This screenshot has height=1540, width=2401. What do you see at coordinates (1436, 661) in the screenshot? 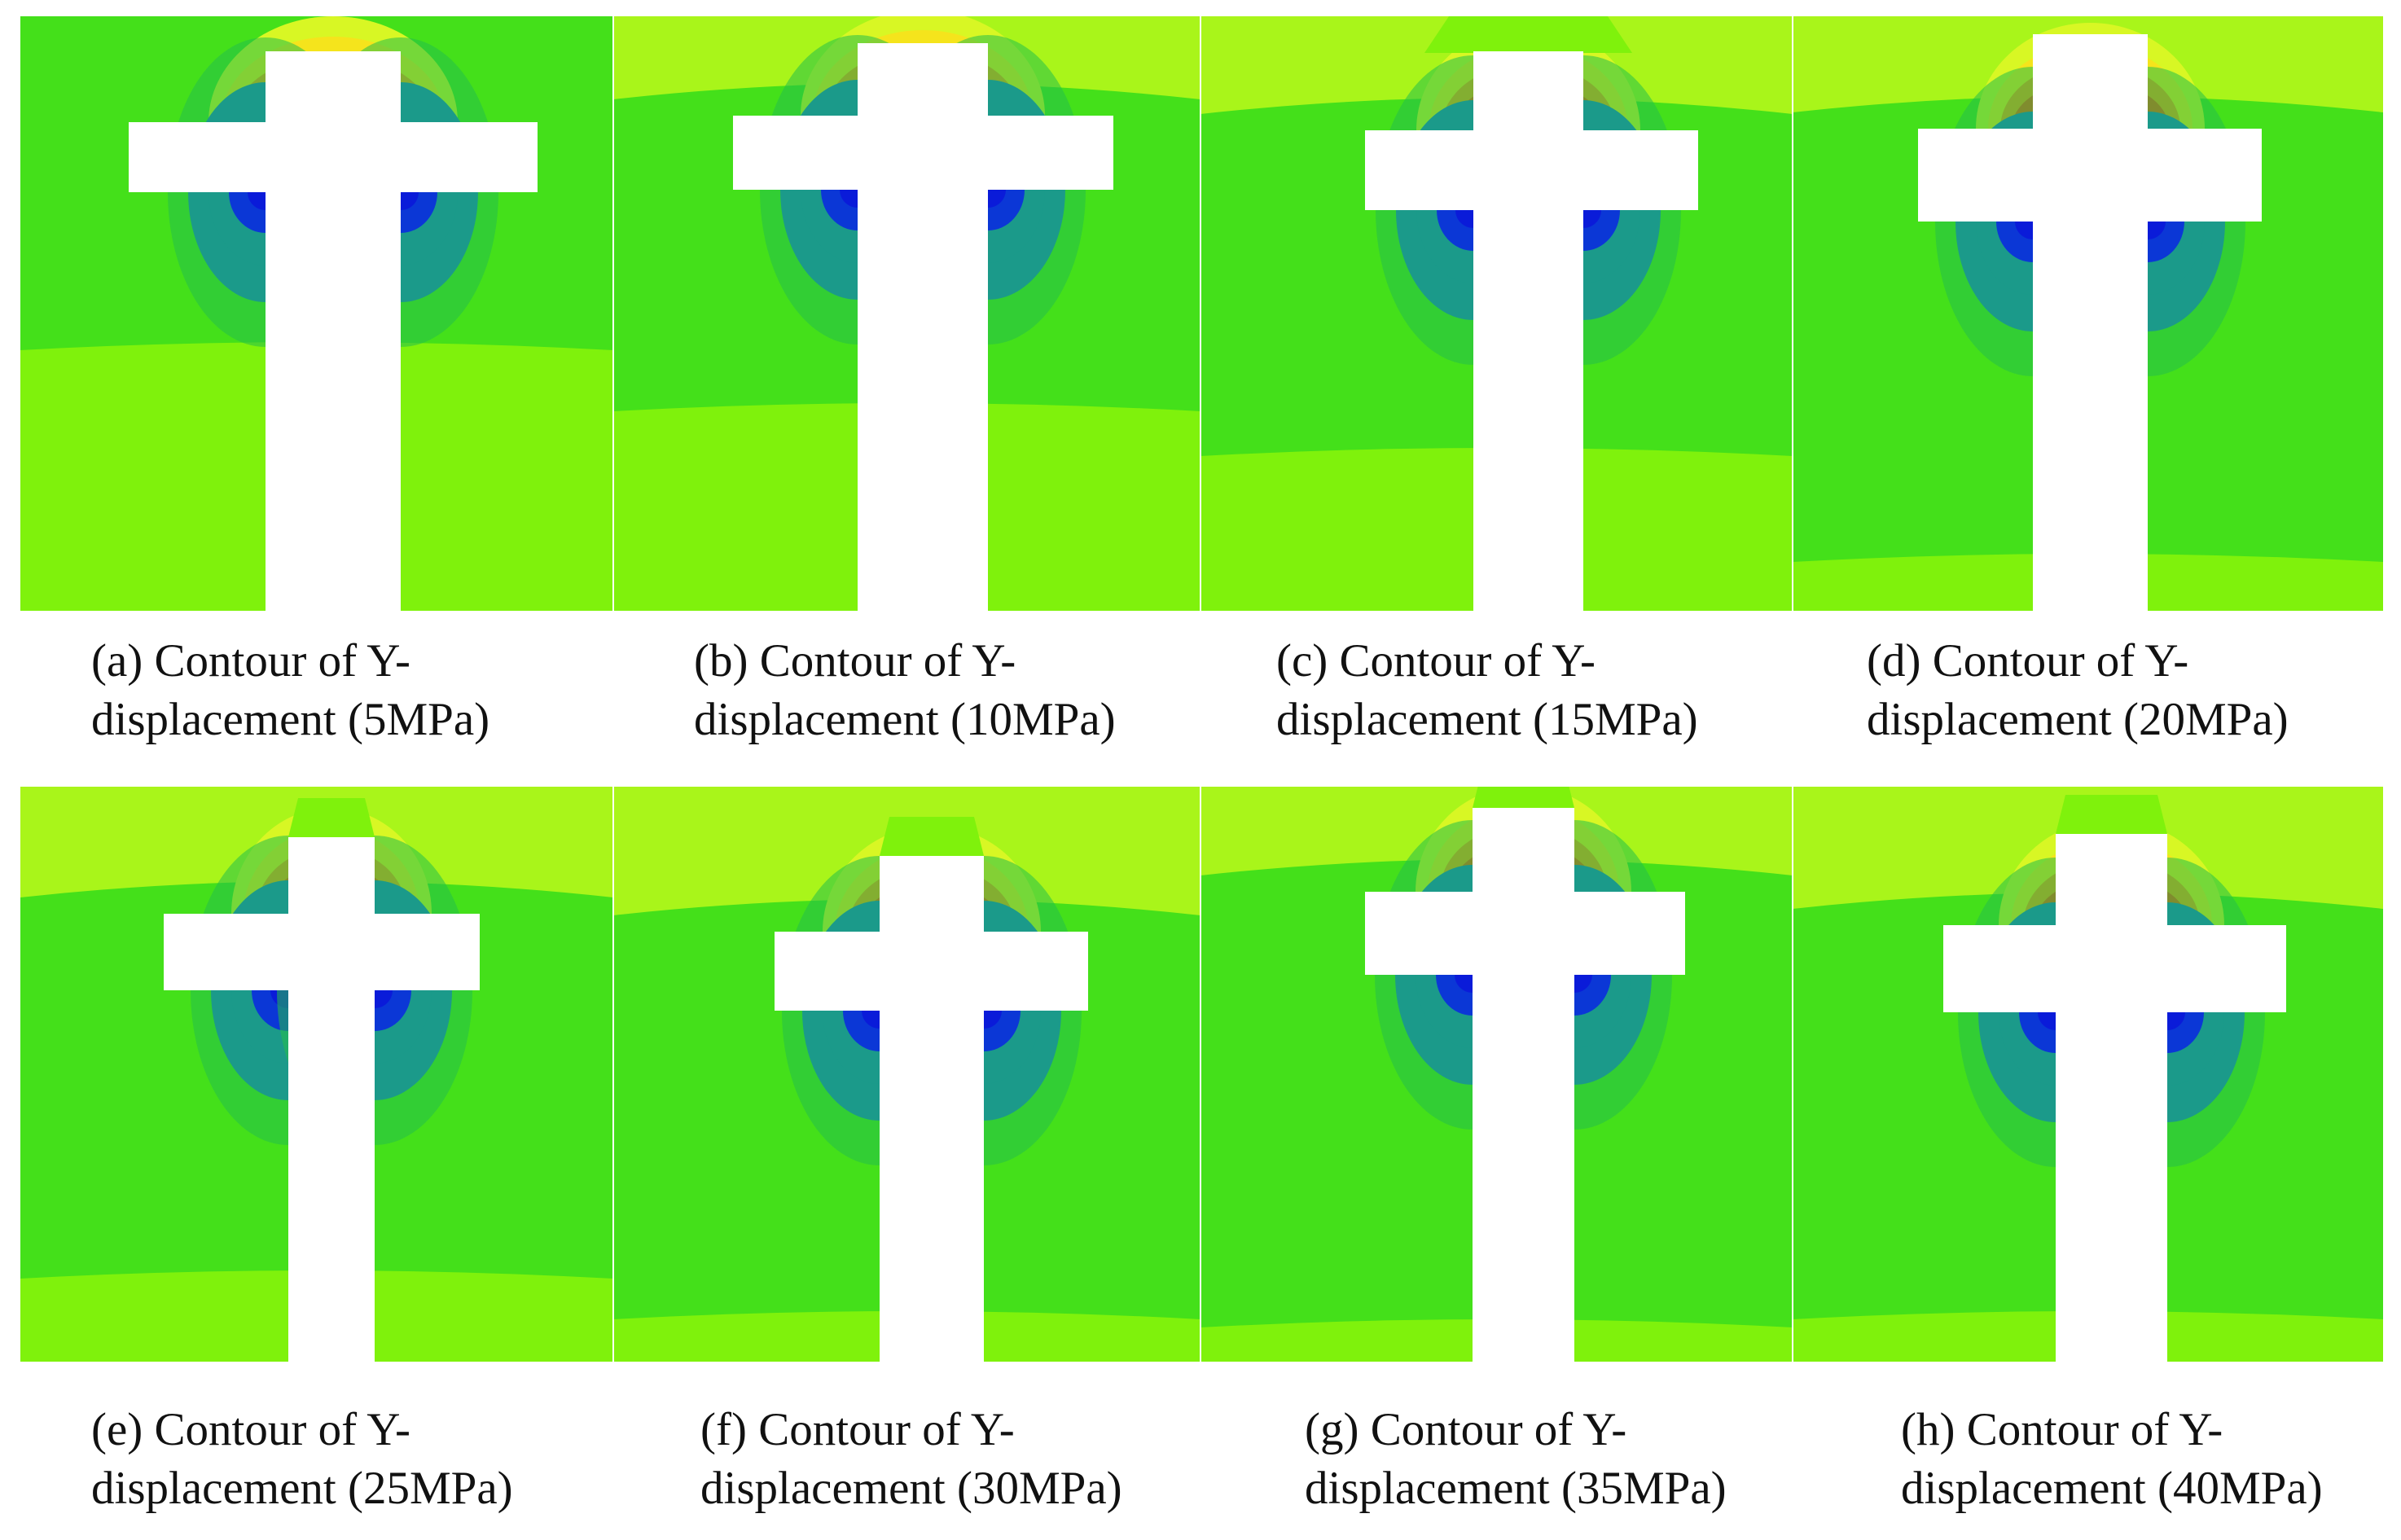
I see `caption-c-line1: (c) Contour of Y-` at bounding box center [1436, 661].